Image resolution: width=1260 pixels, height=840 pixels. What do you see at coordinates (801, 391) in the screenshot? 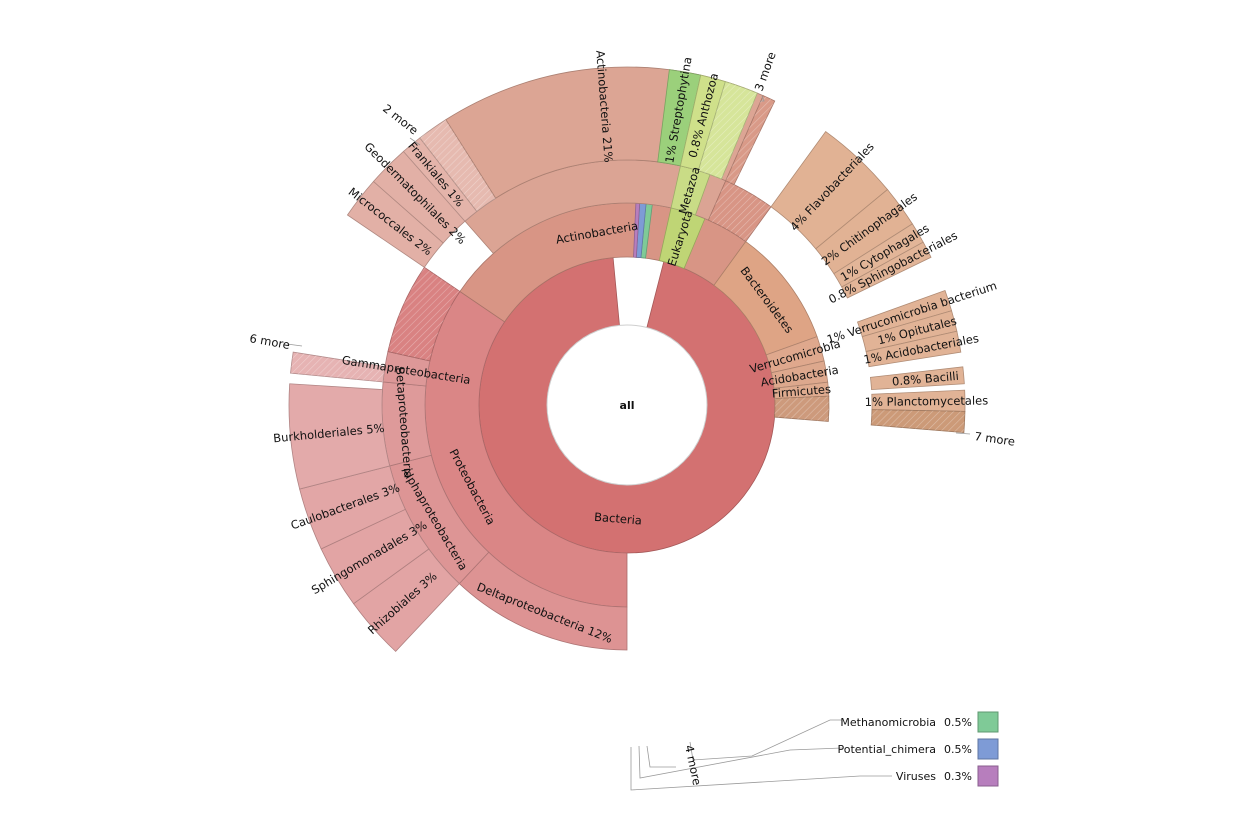
I see `label-firmicutes: Firmicutes` at bounding box center [801, 391].